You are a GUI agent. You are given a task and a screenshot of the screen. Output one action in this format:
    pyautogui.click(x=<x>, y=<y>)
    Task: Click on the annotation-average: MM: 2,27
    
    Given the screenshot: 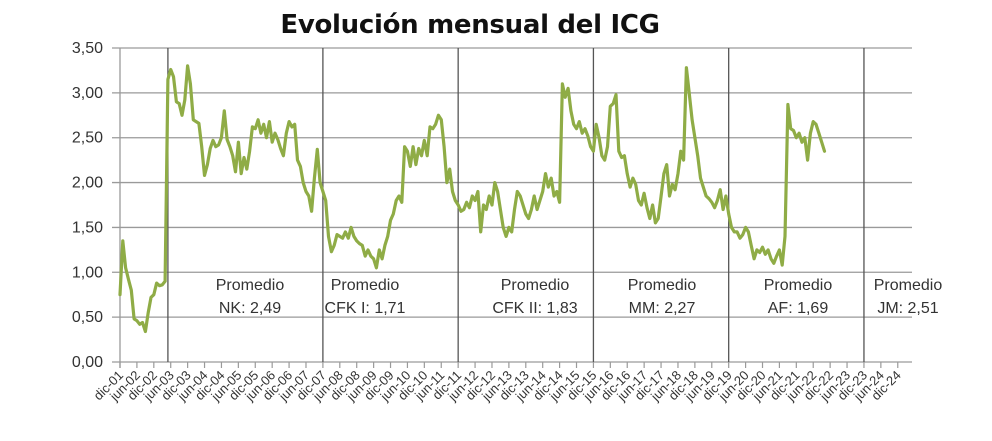 What is the action you would take?
    pyautogui.click(x=662, y=308)
    